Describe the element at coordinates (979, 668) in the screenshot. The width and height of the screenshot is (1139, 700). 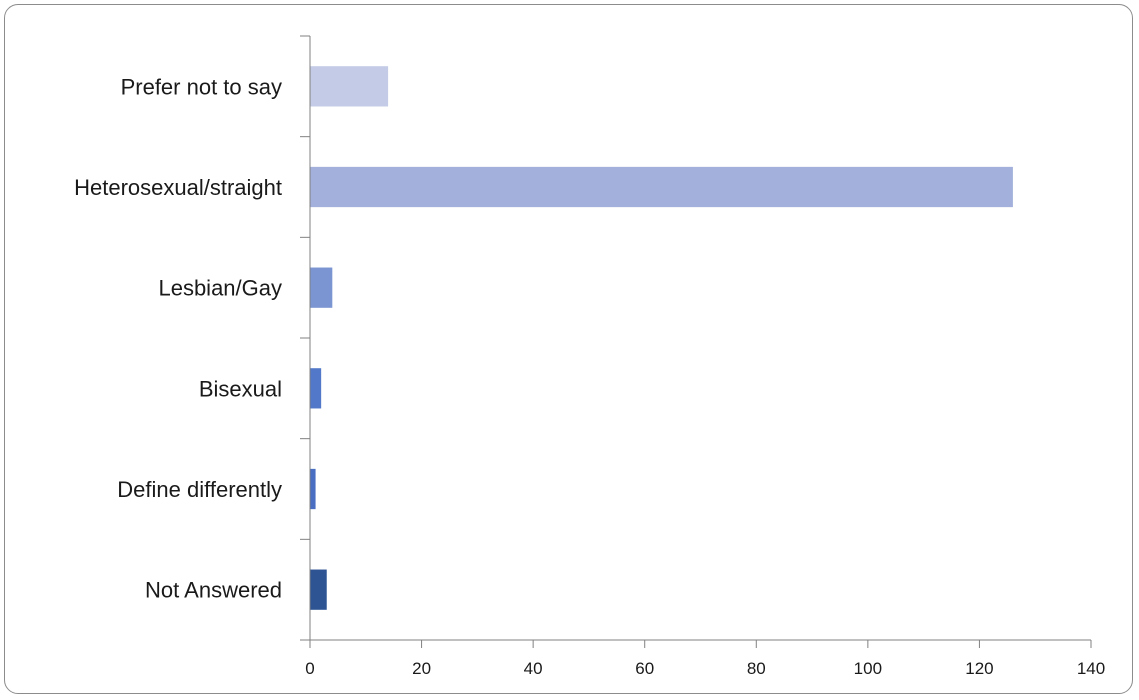
I see `x-tick-label-6: 120` at that location.